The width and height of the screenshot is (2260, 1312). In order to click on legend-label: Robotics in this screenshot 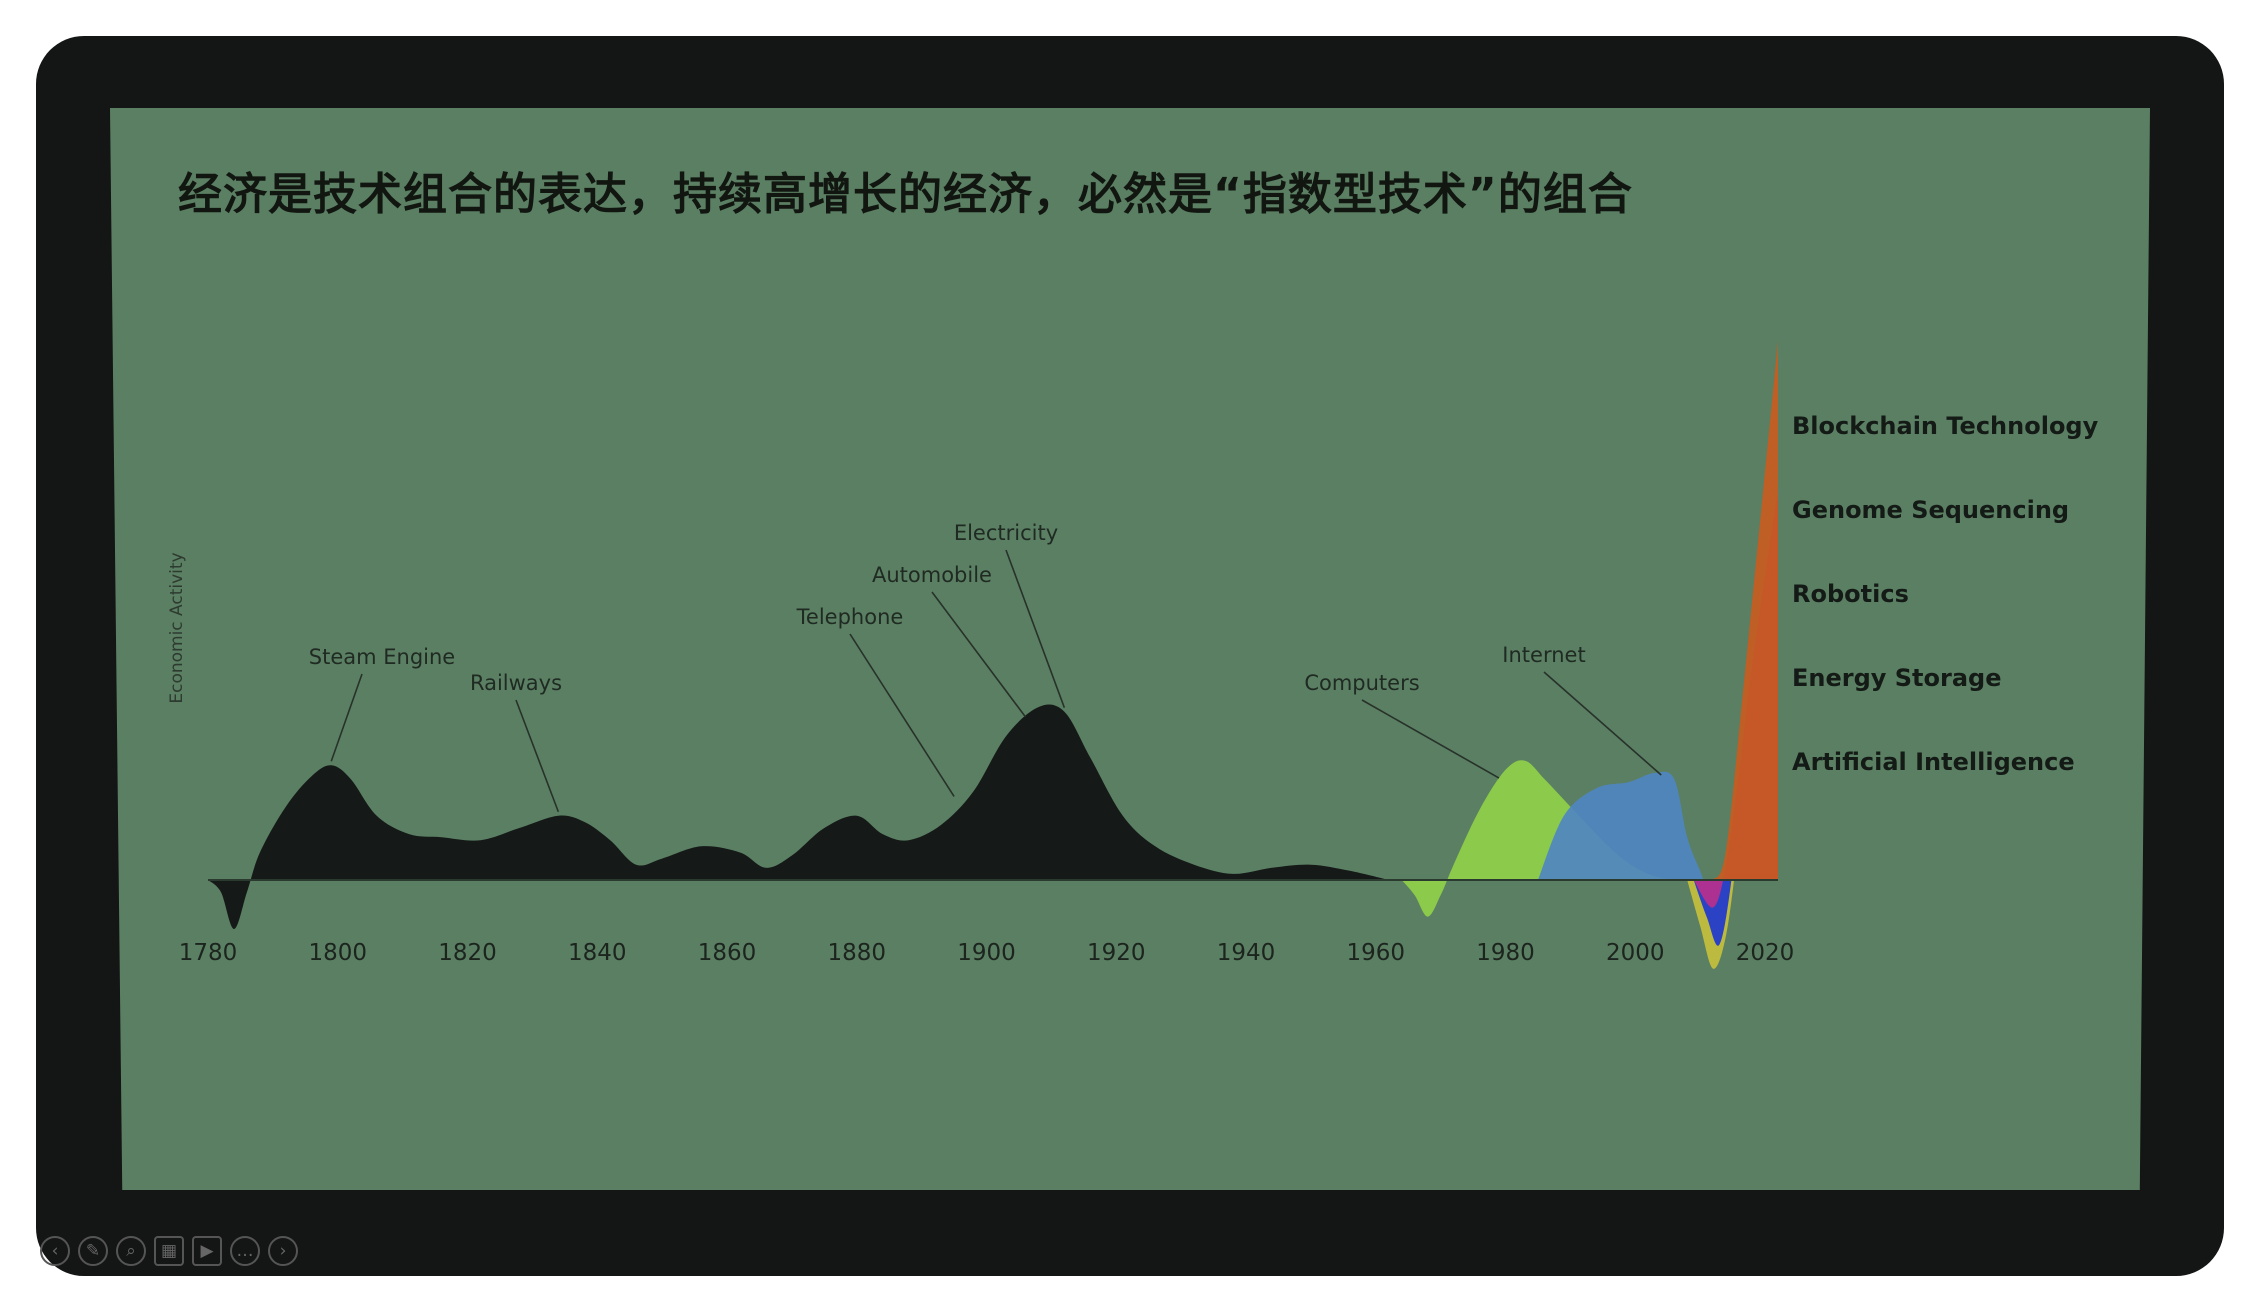, I will do `click(1850, 594)`.